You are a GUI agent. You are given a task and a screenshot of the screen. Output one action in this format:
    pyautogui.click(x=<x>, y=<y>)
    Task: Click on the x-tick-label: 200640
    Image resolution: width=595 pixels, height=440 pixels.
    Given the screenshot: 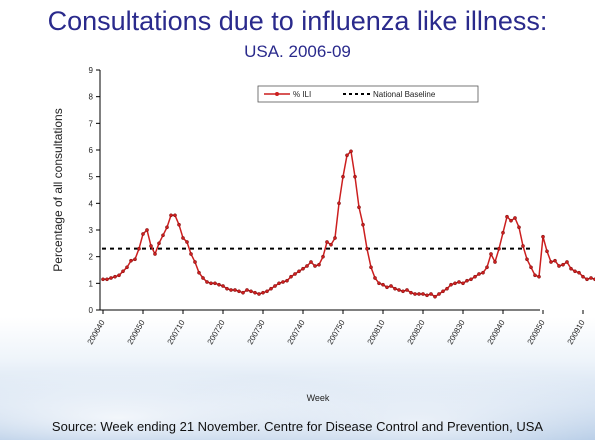 What is the action you would take?
    pyautogui.click(x=96, y=332)
    